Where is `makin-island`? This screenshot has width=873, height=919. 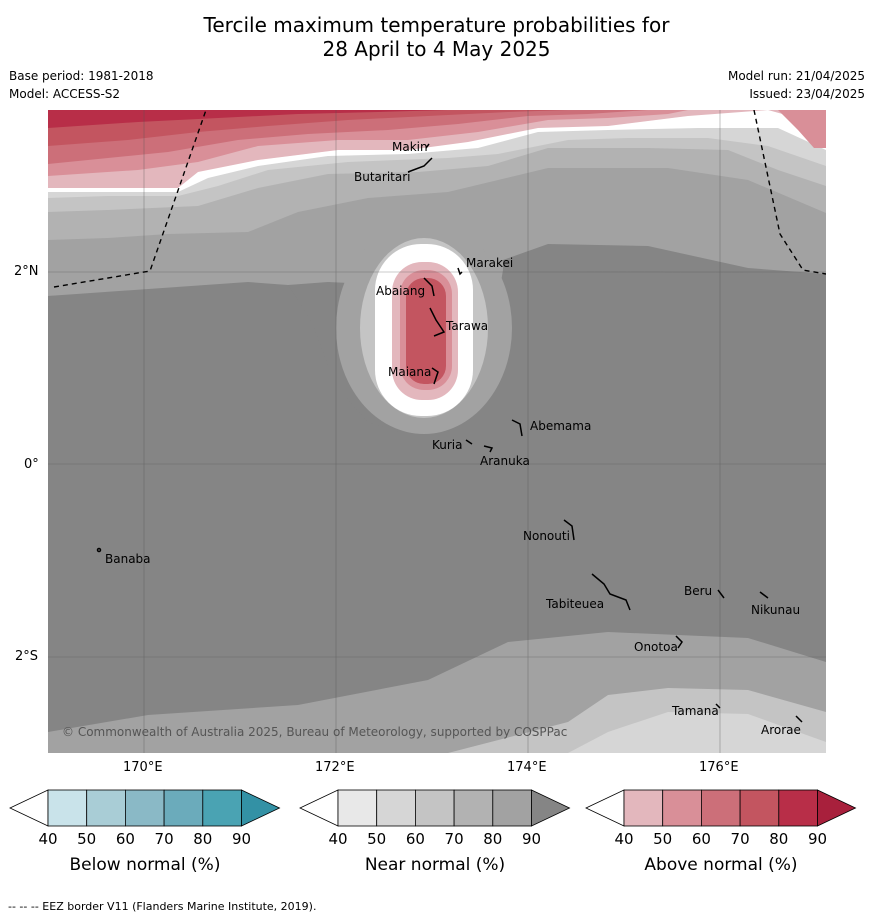 makin-island is located at coordinates (427, 146).